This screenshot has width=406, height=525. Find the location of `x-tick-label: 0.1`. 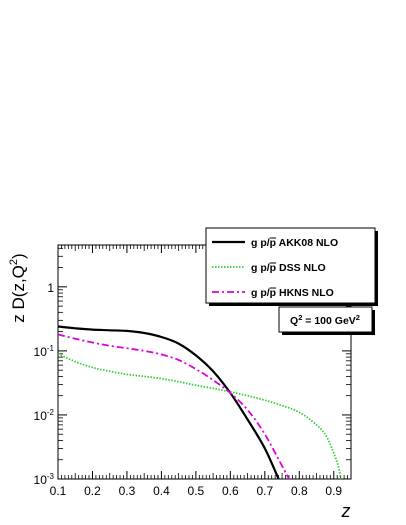

x-tick-label: 0.1 is located at coordinates (58, 491).